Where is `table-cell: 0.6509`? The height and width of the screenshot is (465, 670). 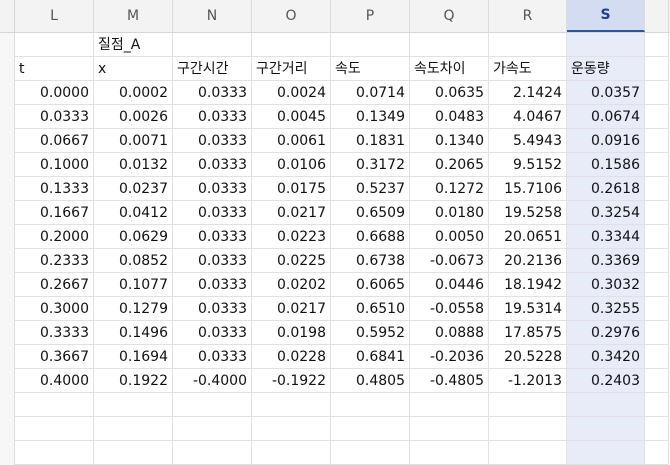 table-cell: 0.6509 is located at coordinates (370, 213).